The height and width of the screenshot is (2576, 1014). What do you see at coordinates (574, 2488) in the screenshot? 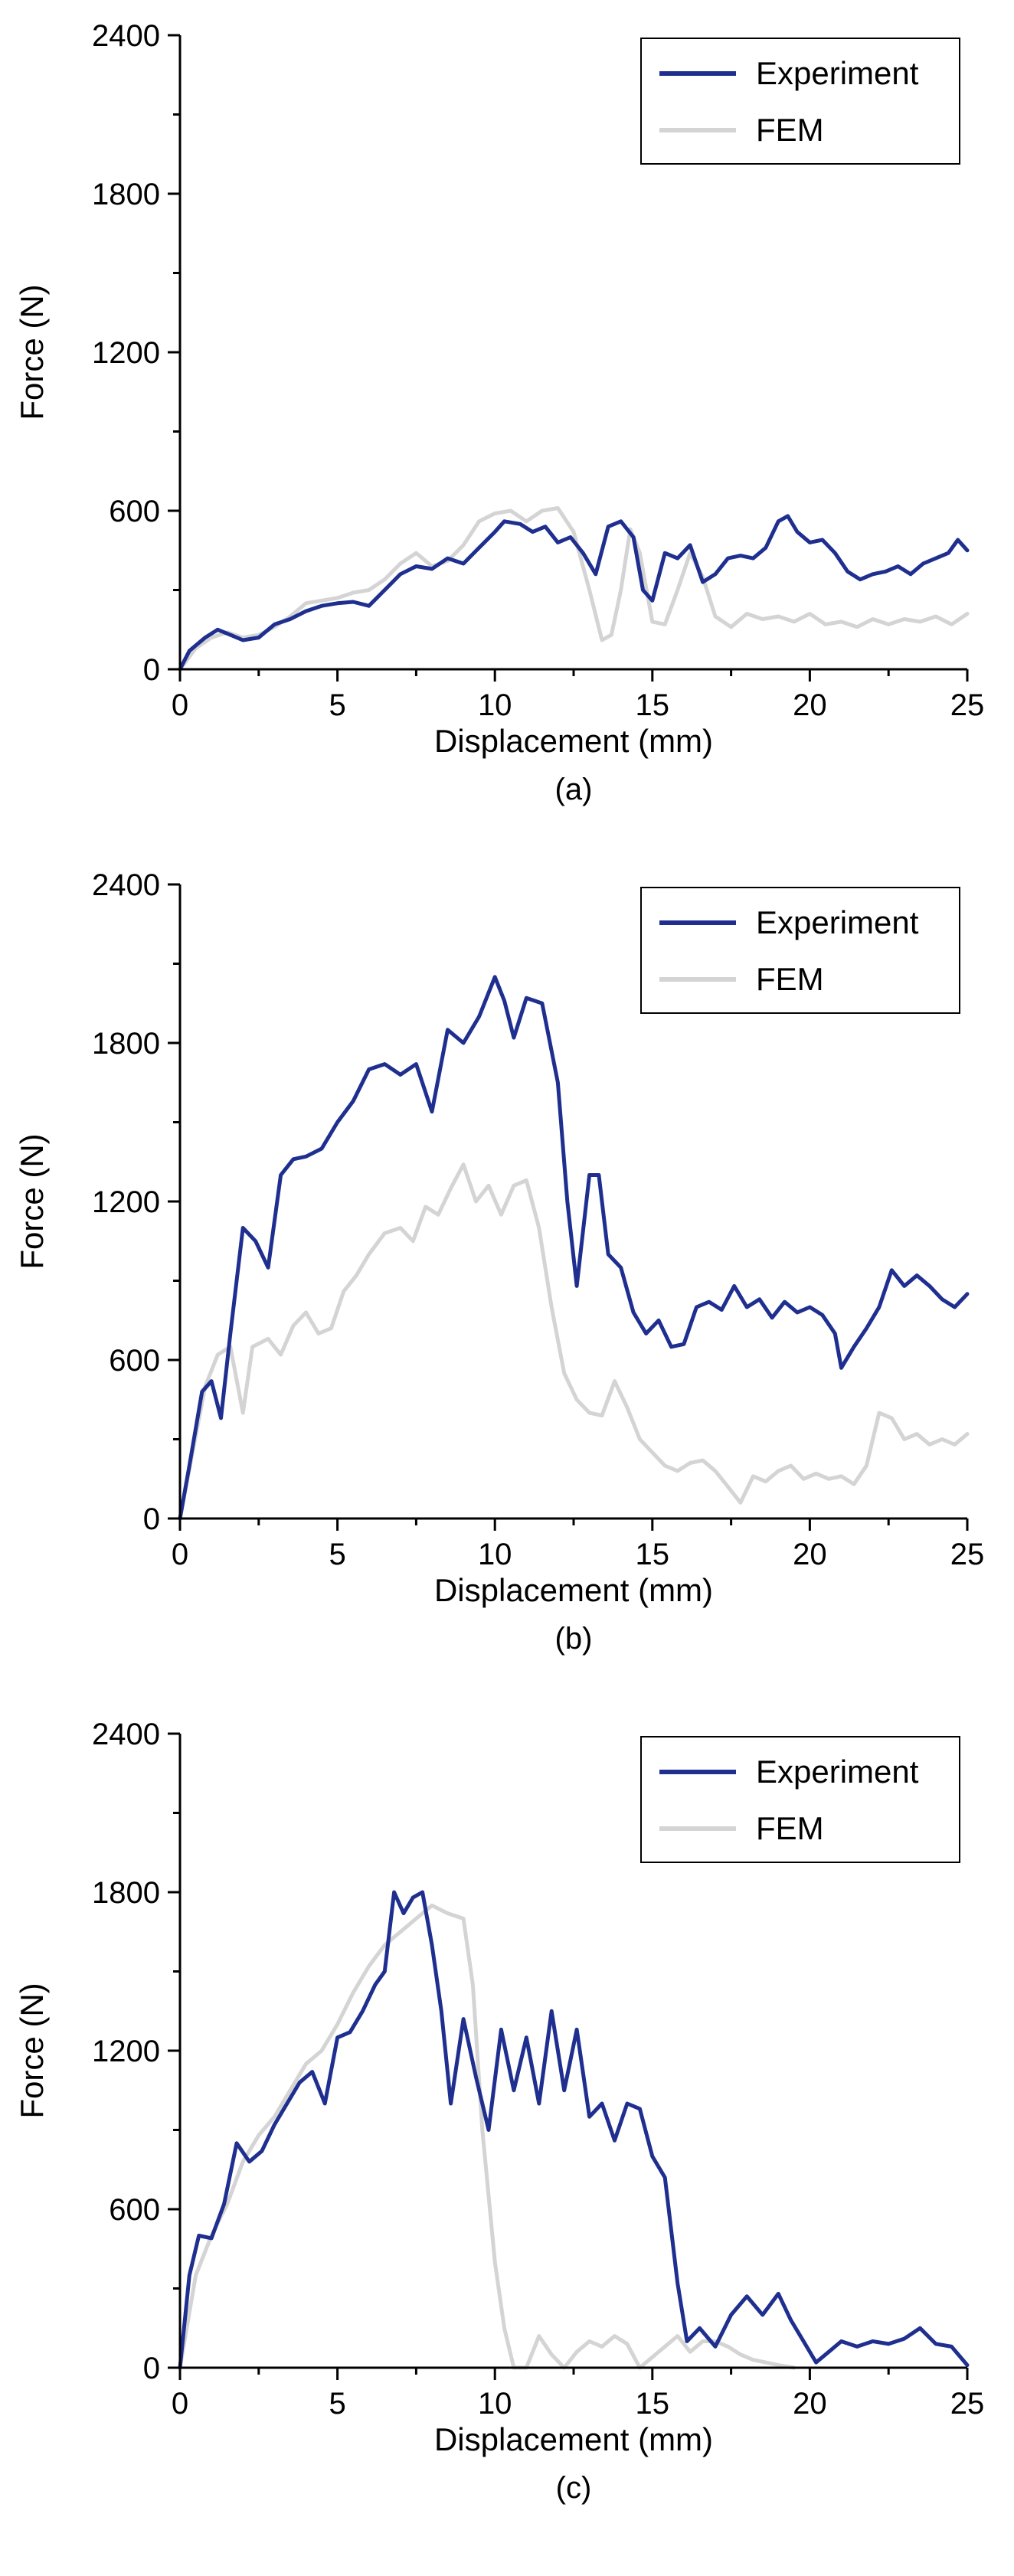
I see `panel-label: (c)` at bounding box center [574, 2488].